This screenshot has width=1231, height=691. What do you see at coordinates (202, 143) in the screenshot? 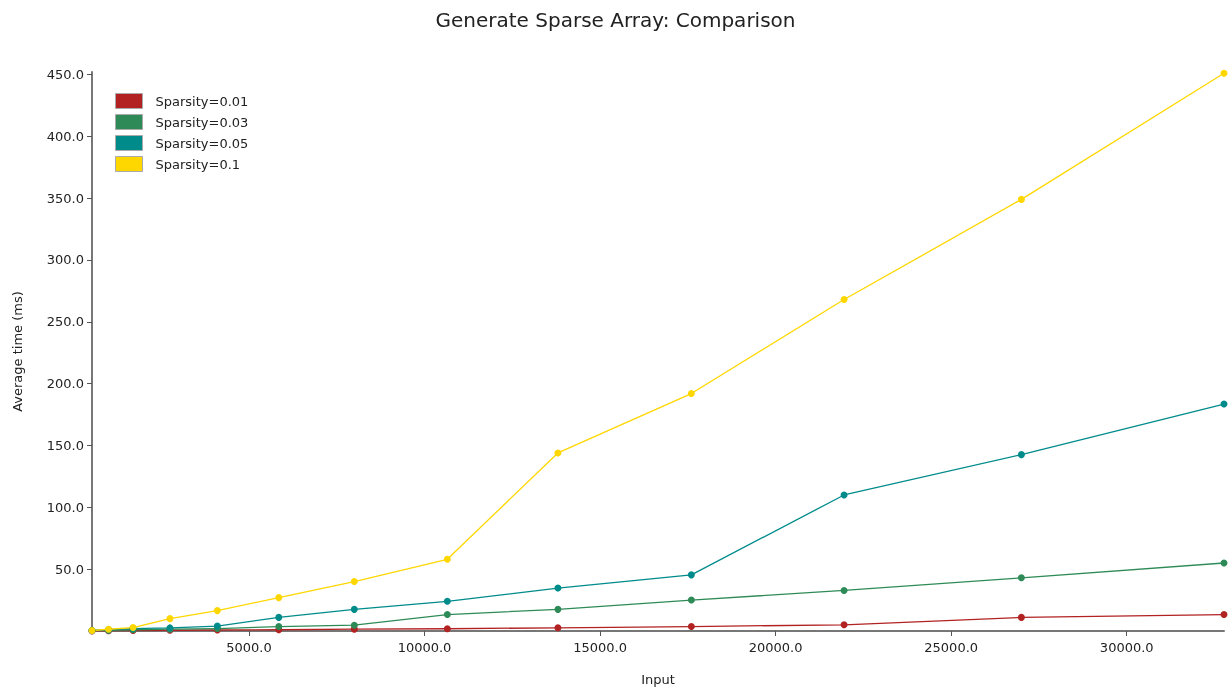
I see `legend-label: Sparsity=0.05` at bounding box center [202, 143].